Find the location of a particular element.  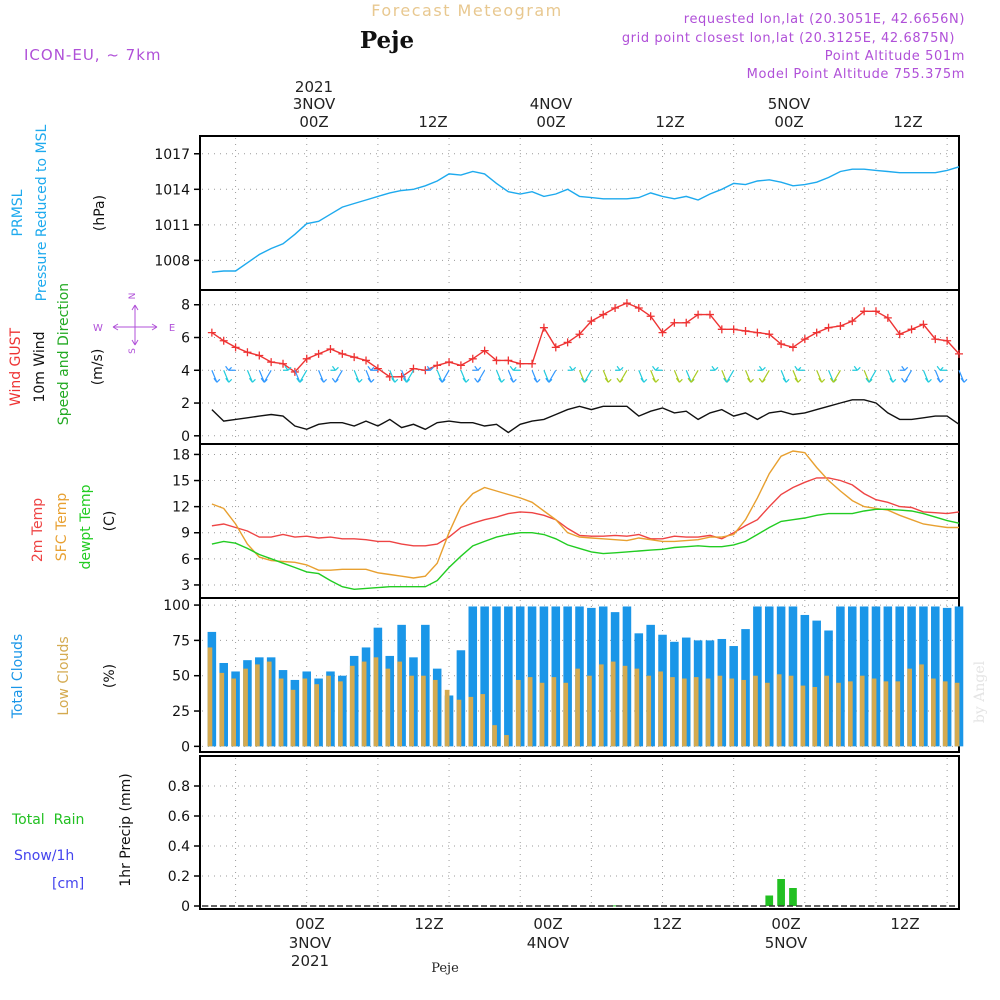

temp-ytick-label: 18 is located at coordinates (181, 455).